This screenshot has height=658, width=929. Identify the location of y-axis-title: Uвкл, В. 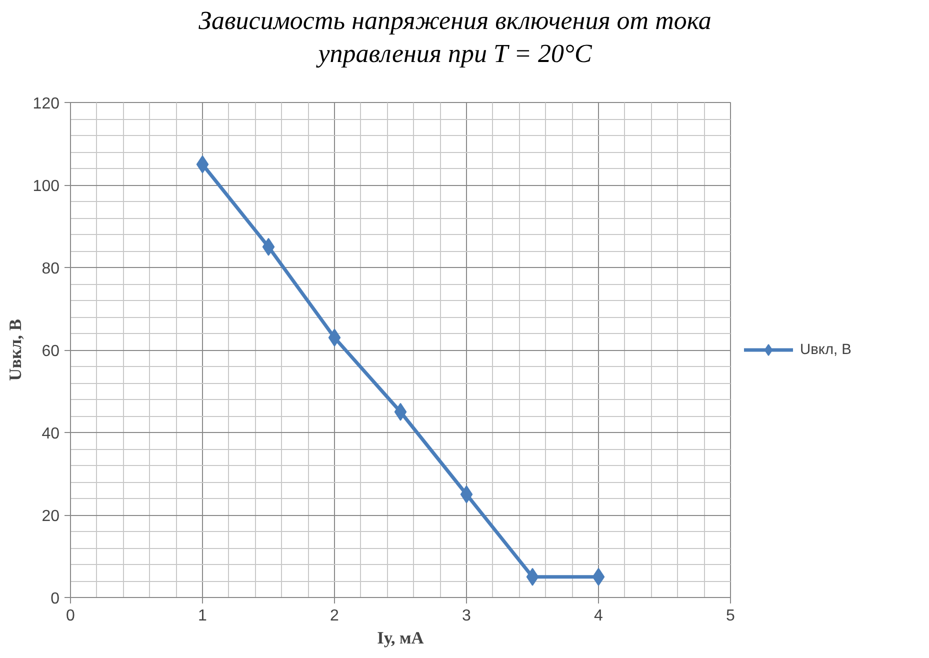
(15, 349).